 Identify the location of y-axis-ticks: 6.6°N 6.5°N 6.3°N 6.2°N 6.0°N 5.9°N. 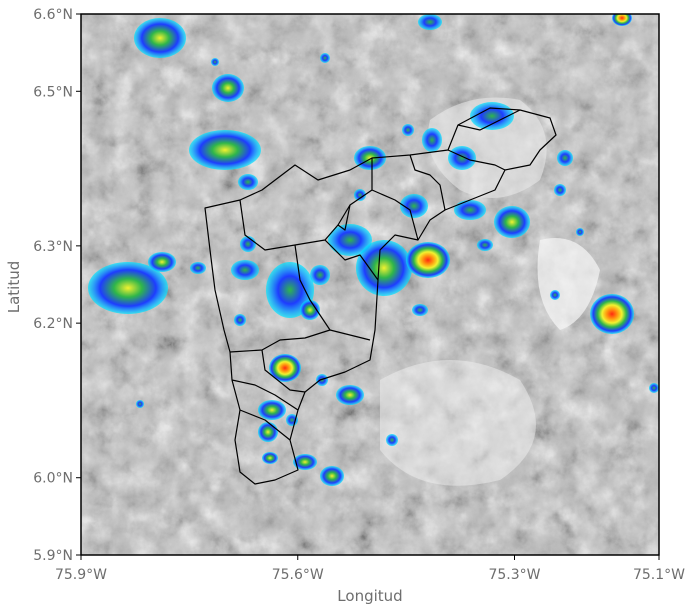
(57, 285).